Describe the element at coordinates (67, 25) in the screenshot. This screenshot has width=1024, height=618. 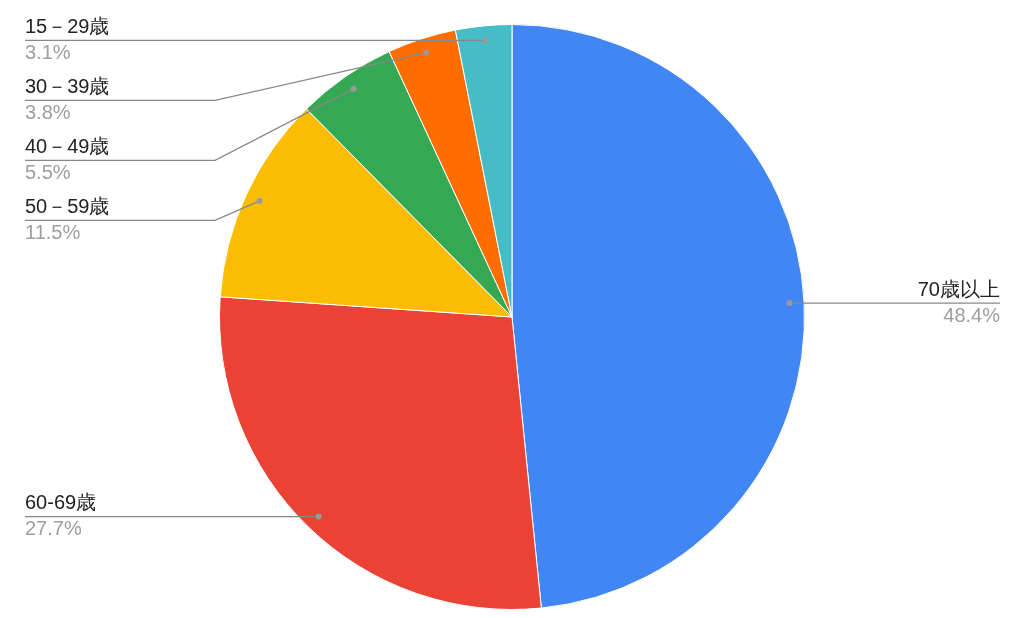
I see `slice-label: 15－29歳` at that location.